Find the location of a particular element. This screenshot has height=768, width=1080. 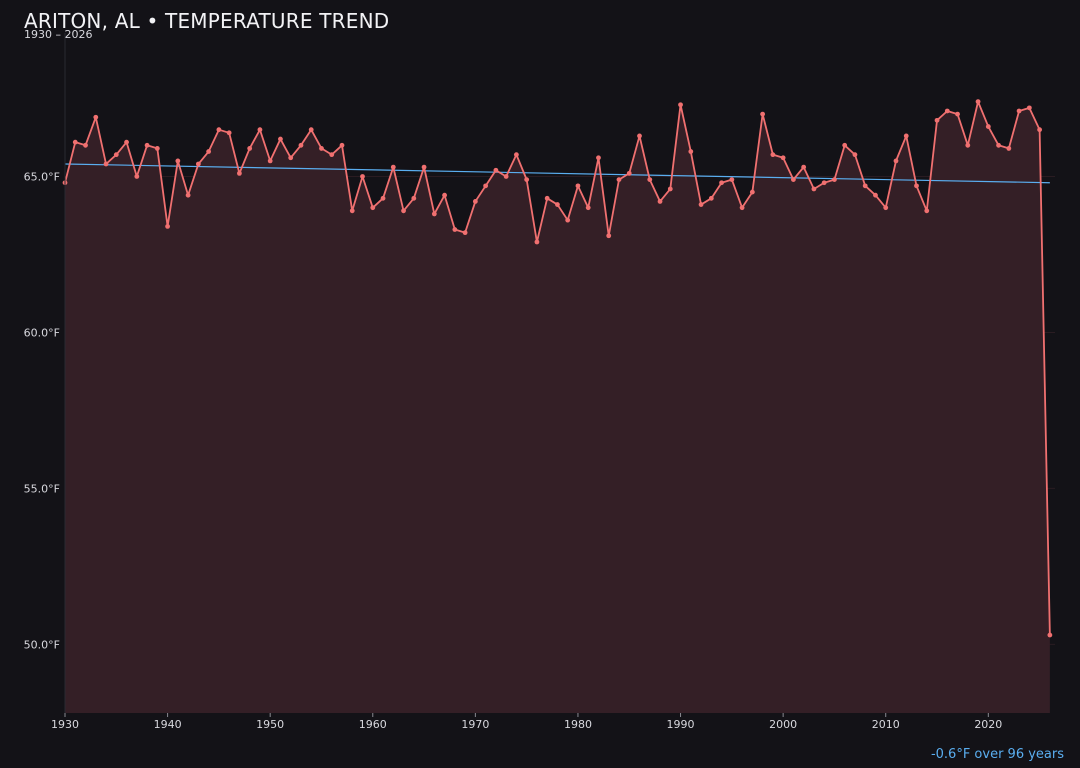

chart-subtitle: 1930 – 2026 is located at coordinates (58, 34).